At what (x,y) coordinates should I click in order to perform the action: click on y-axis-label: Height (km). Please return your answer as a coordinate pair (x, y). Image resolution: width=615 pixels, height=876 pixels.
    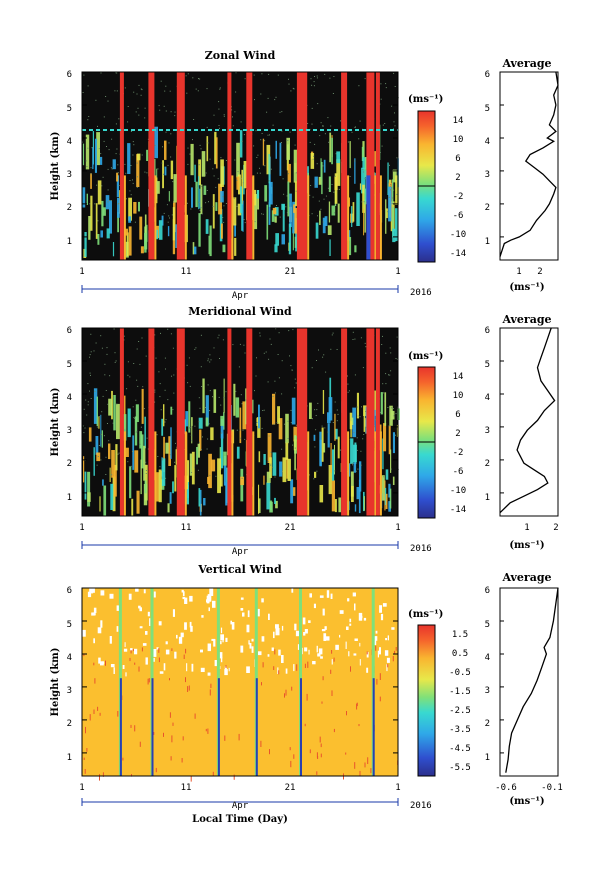
    Looking at the image, I should click on (55, 682).